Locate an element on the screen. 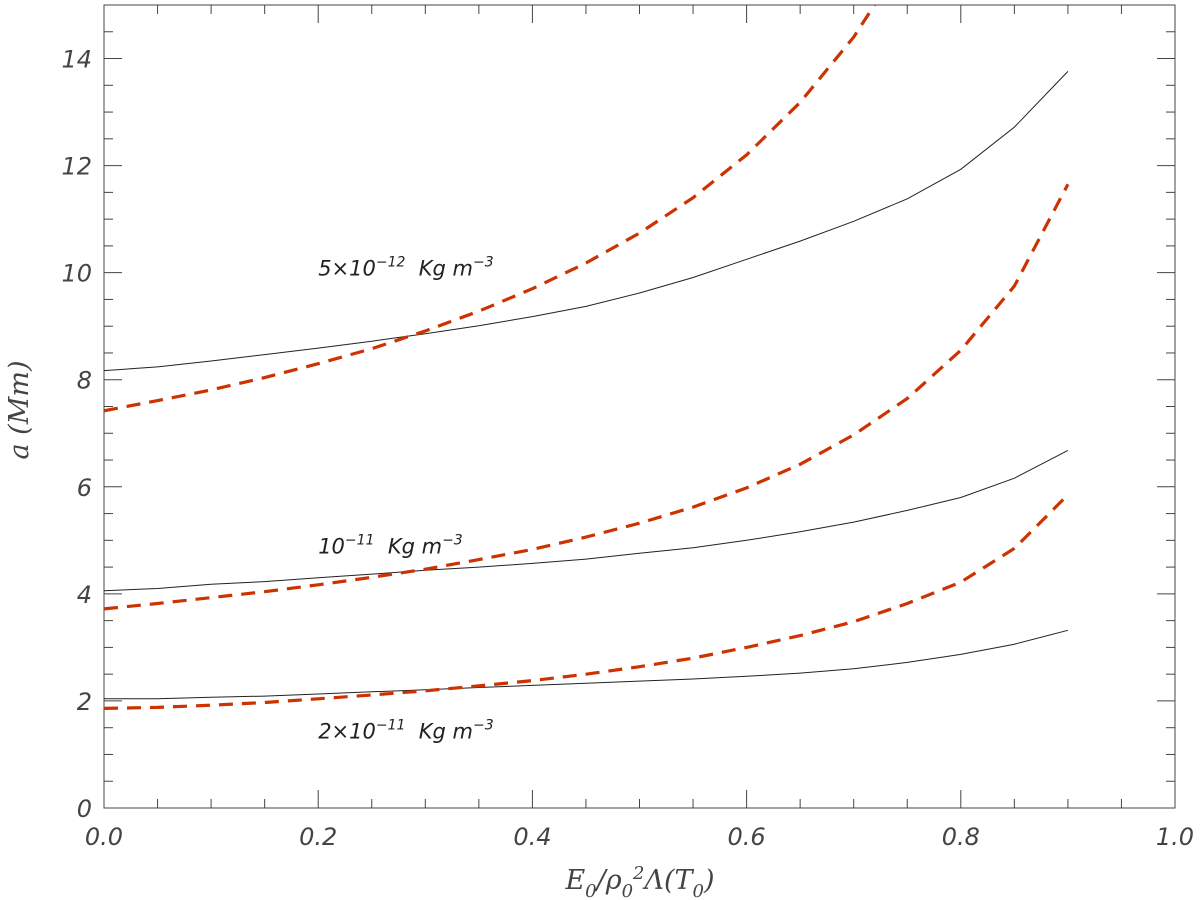  y-axis-title: a (Mm) is located at coordinates (19, 410).